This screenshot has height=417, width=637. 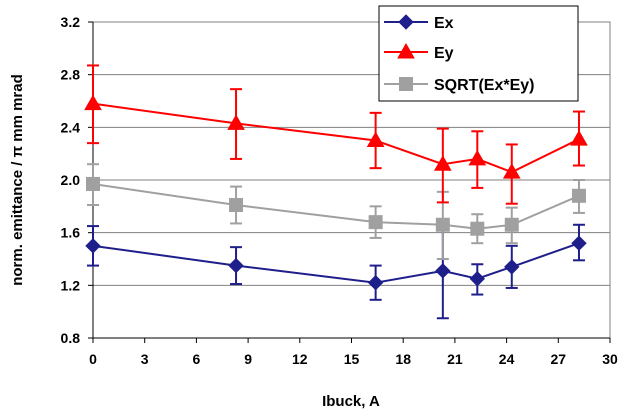 What do you see at coordinates (197, 359) in the screenshot?
I see `x-tick-label-2: 6` at bounding box center [197, 359].